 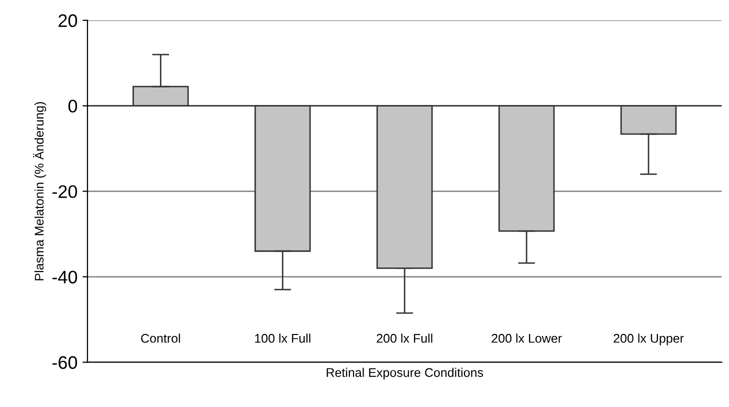 What do you see at coordinates (405, 374) in the screenshot?
I see `x-axis-title: Retinal Exposure Conditions` at bounding box center [405, 374].